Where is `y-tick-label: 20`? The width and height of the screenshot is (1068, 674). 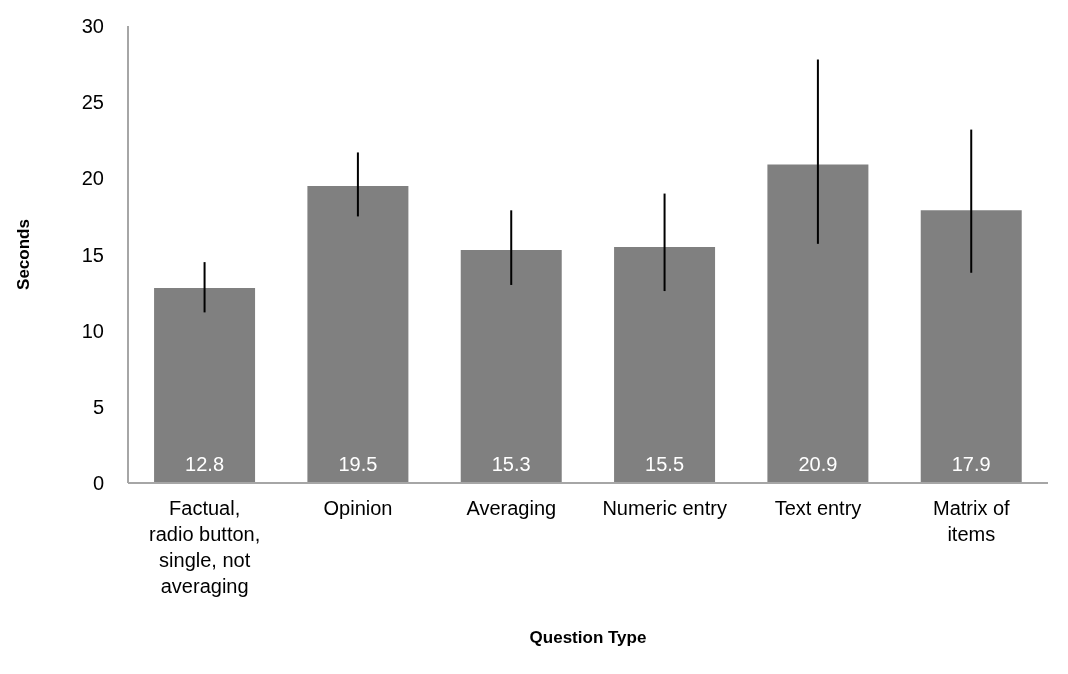
y-tick-label: 20 is located at coordinates (92, 178).